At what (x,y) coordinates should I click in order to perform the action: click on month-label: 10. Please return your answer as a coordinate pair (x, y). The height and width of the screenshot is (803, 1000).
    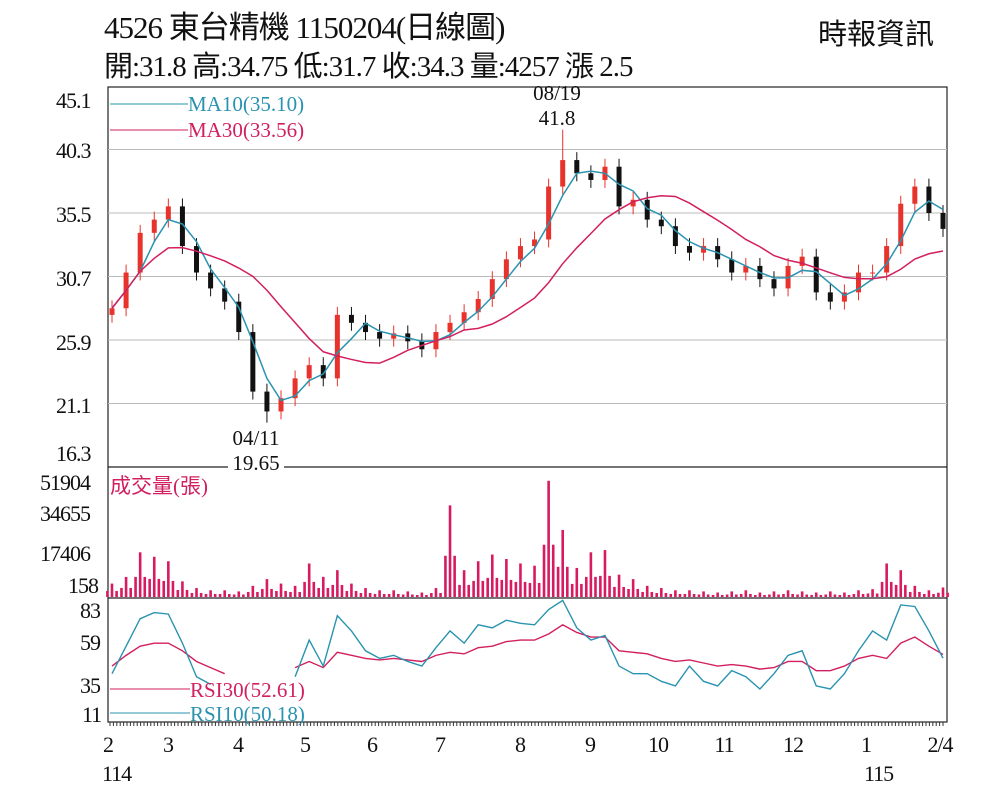
    Looking at the image, I should click on (658, 744).